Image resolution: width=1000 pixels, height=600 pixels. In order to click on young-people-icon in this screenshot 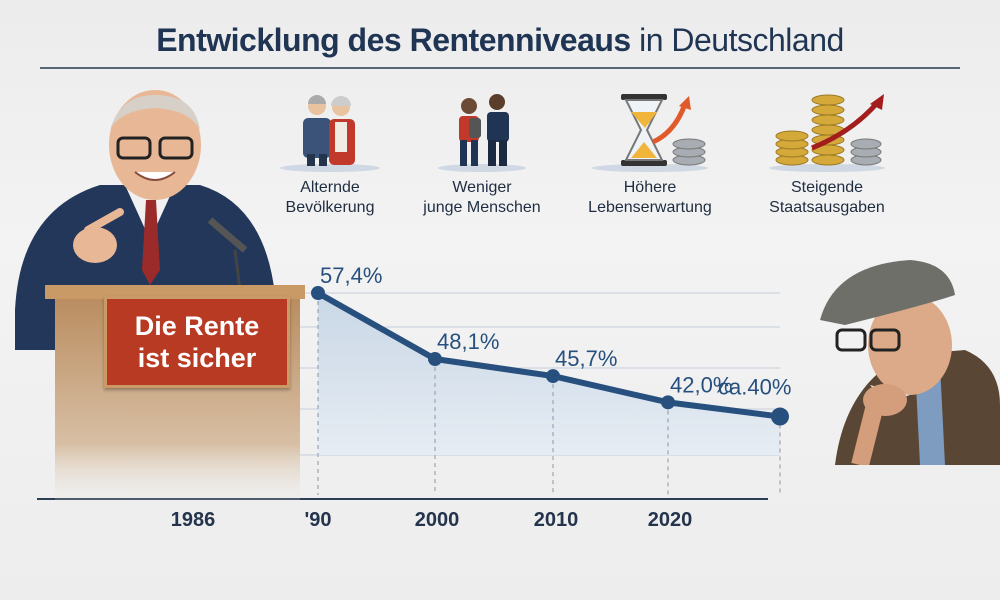, I will do `click(482, 133)`.